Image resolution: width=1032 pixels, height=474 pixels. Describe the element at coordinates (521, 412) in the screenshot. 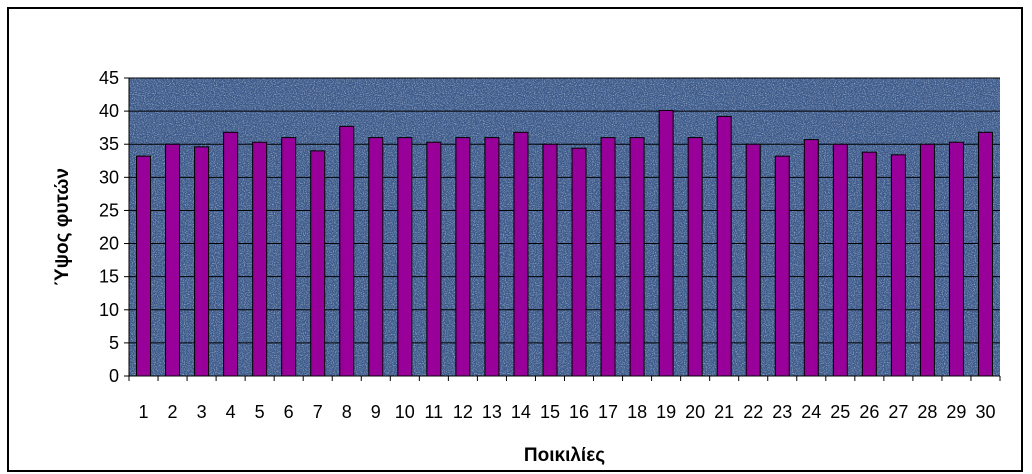

I see `x-tick-label: 14` at that location.